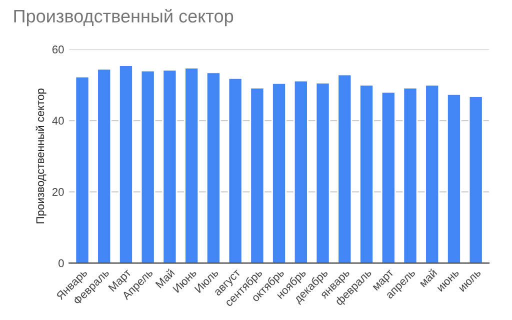 The image size is (512, 320). Describe the element at coordinates (41, 156) in the screenshot. I see `y-axis-title: Производственный сектор` at that location.